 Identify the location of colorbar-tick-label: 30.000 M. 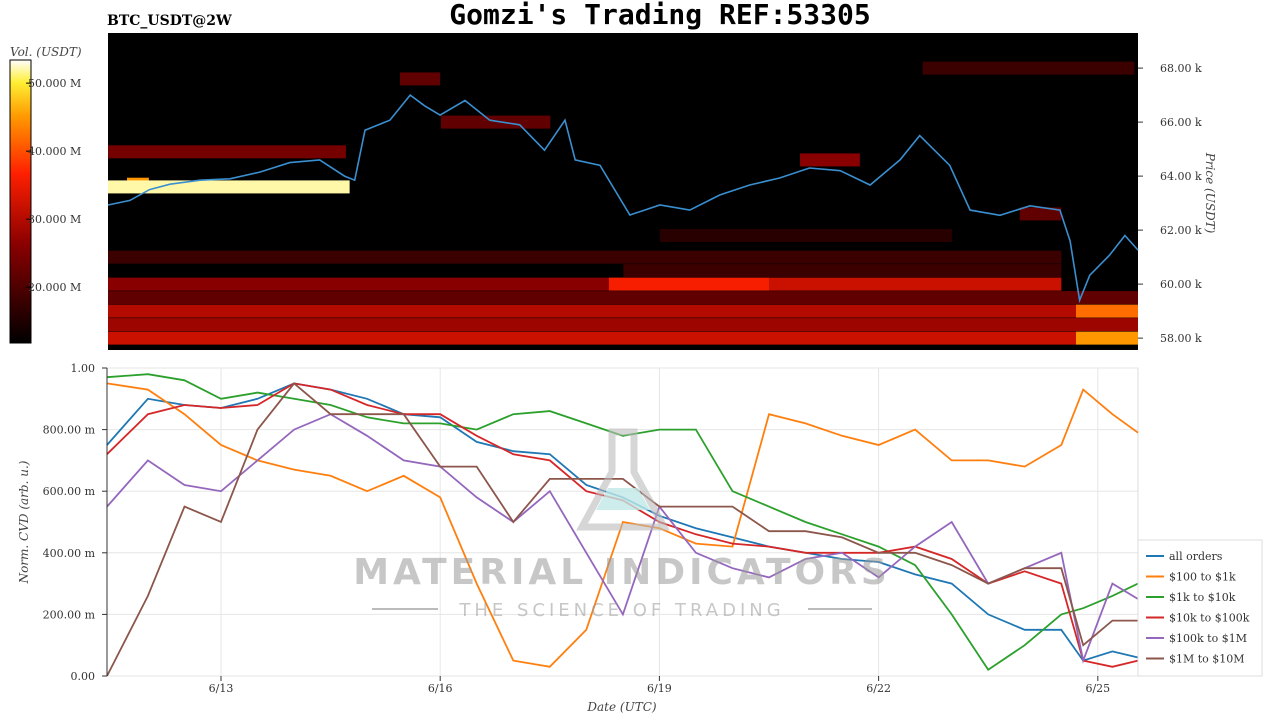
(54, 219).